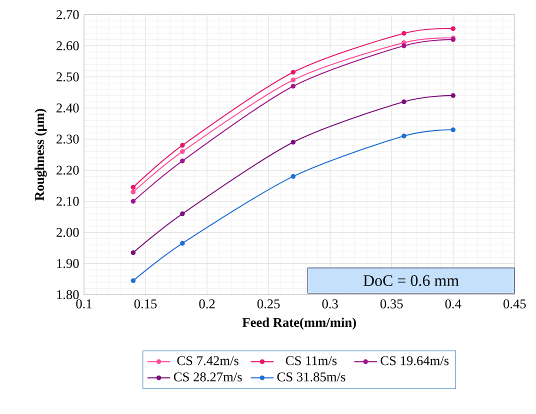  I want to click on legend-label: CS 7.42m/s, so click(207, 361).